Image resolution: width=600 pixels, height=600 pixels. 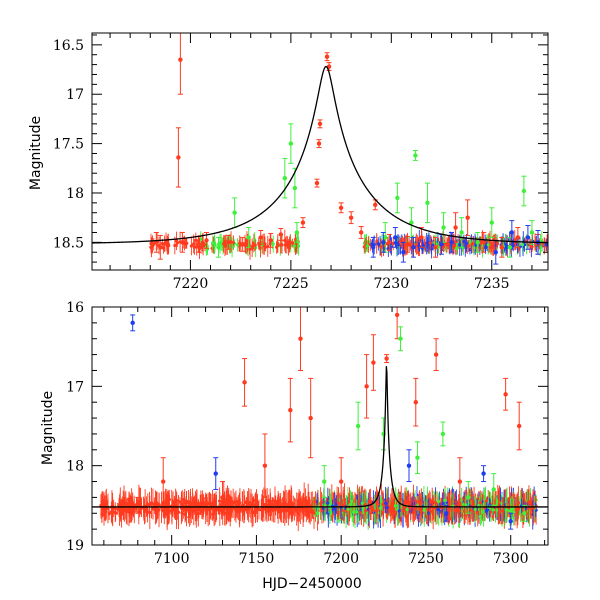 What do you see at coordinates (391, 284) in the screenshot?
I see `x-tick-label: 7230` at bounding box center [391, 284].